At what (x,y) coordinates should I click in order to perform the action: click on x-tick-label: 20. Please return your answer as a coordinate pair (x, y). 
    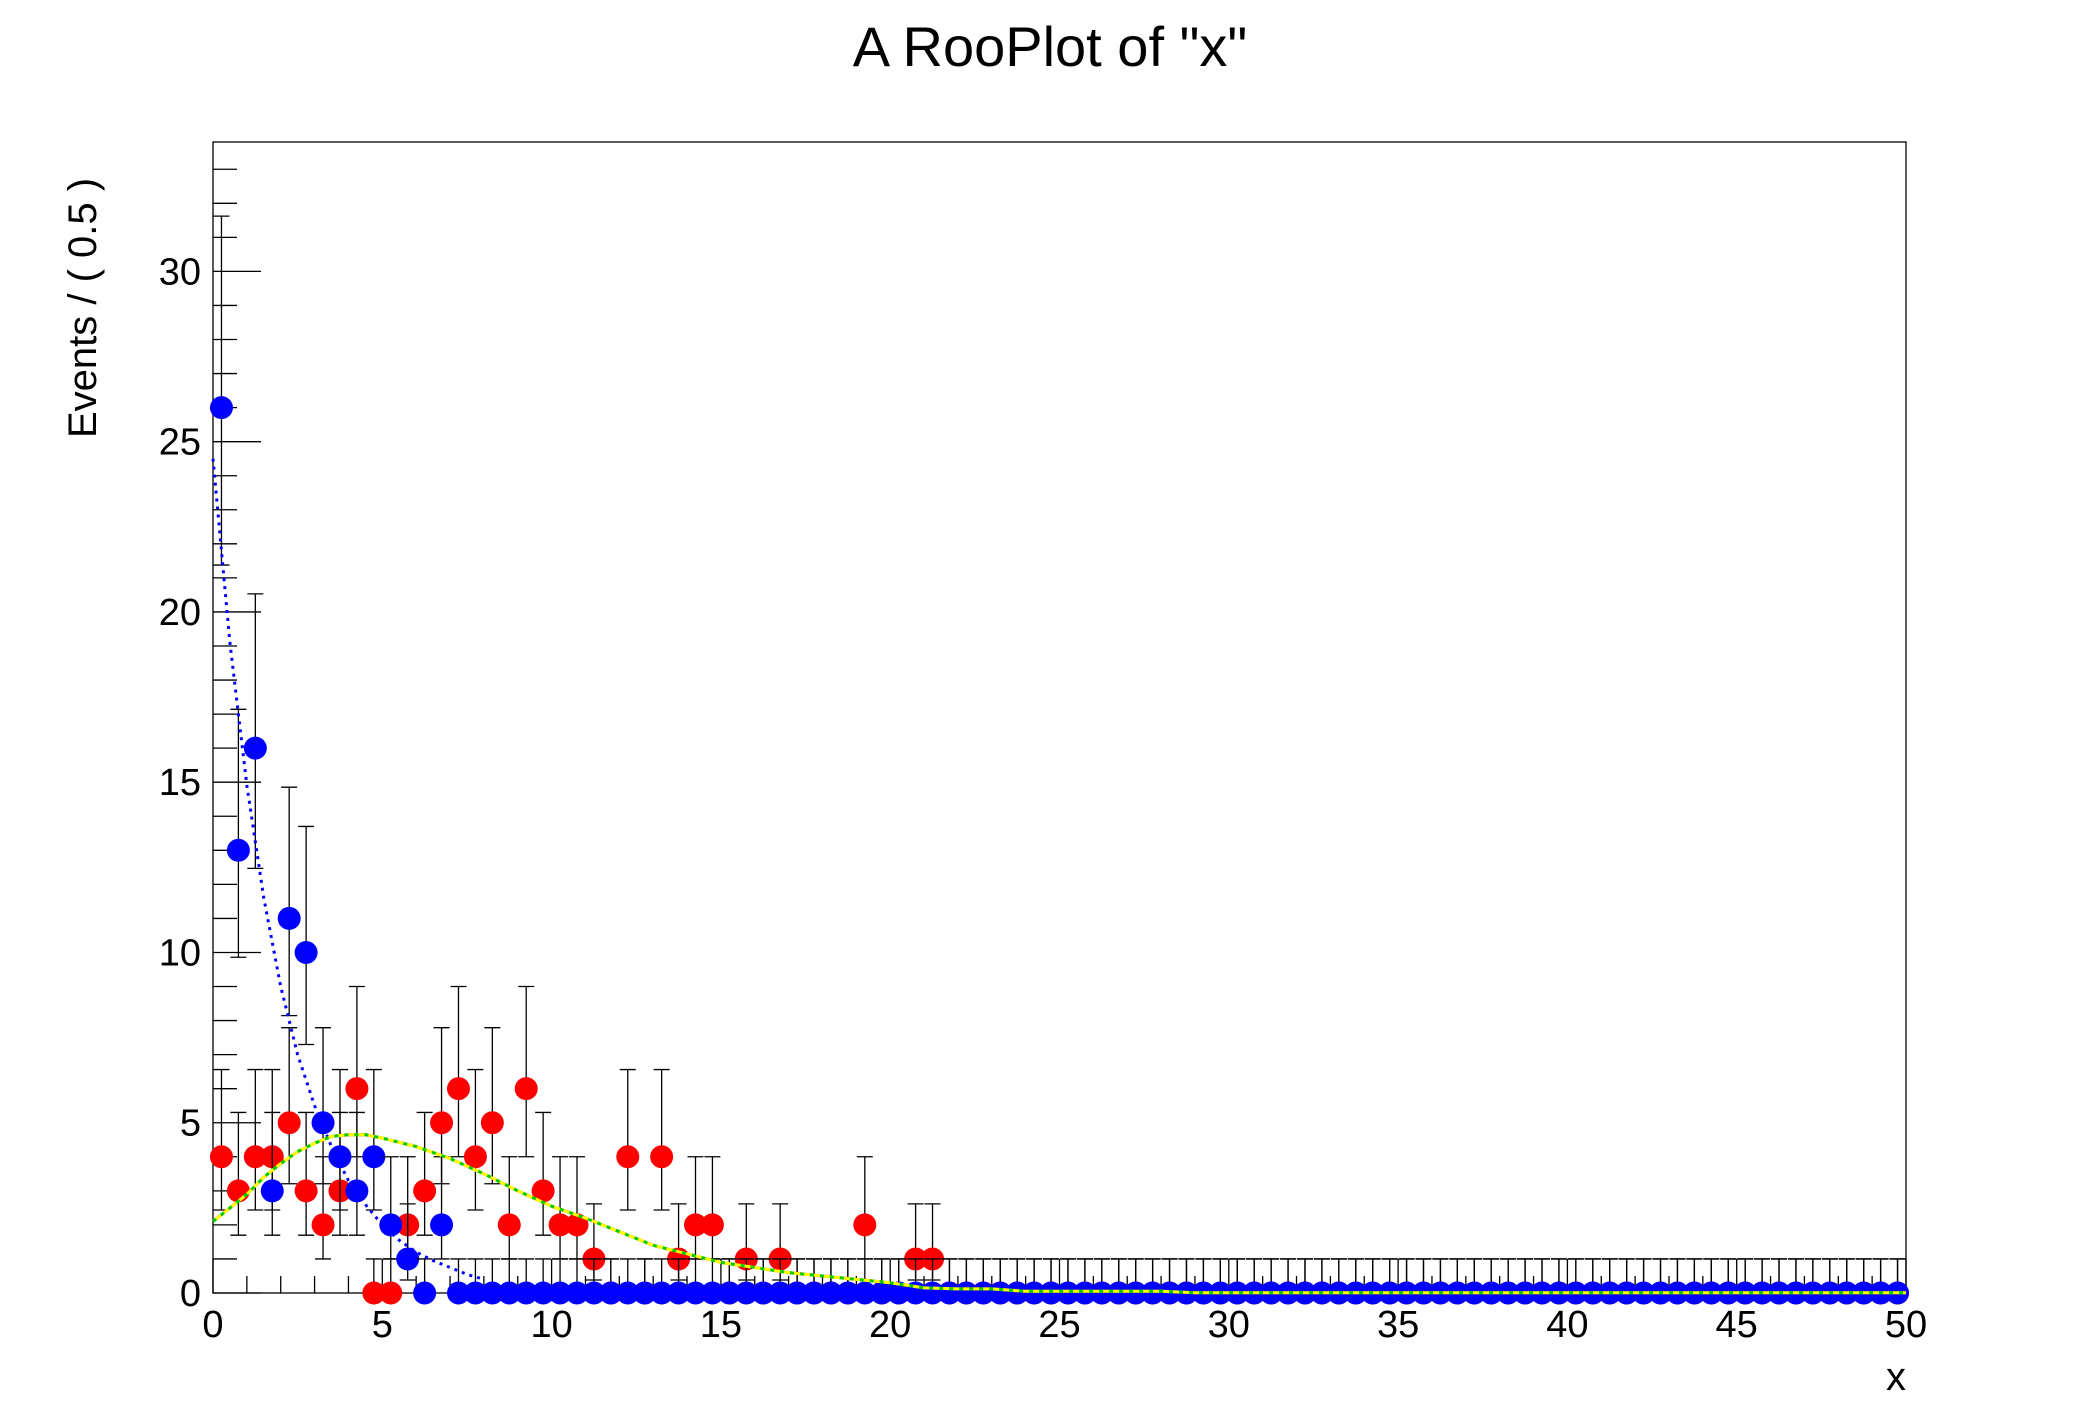
    Looking at the image, I should click on (890, 1325).